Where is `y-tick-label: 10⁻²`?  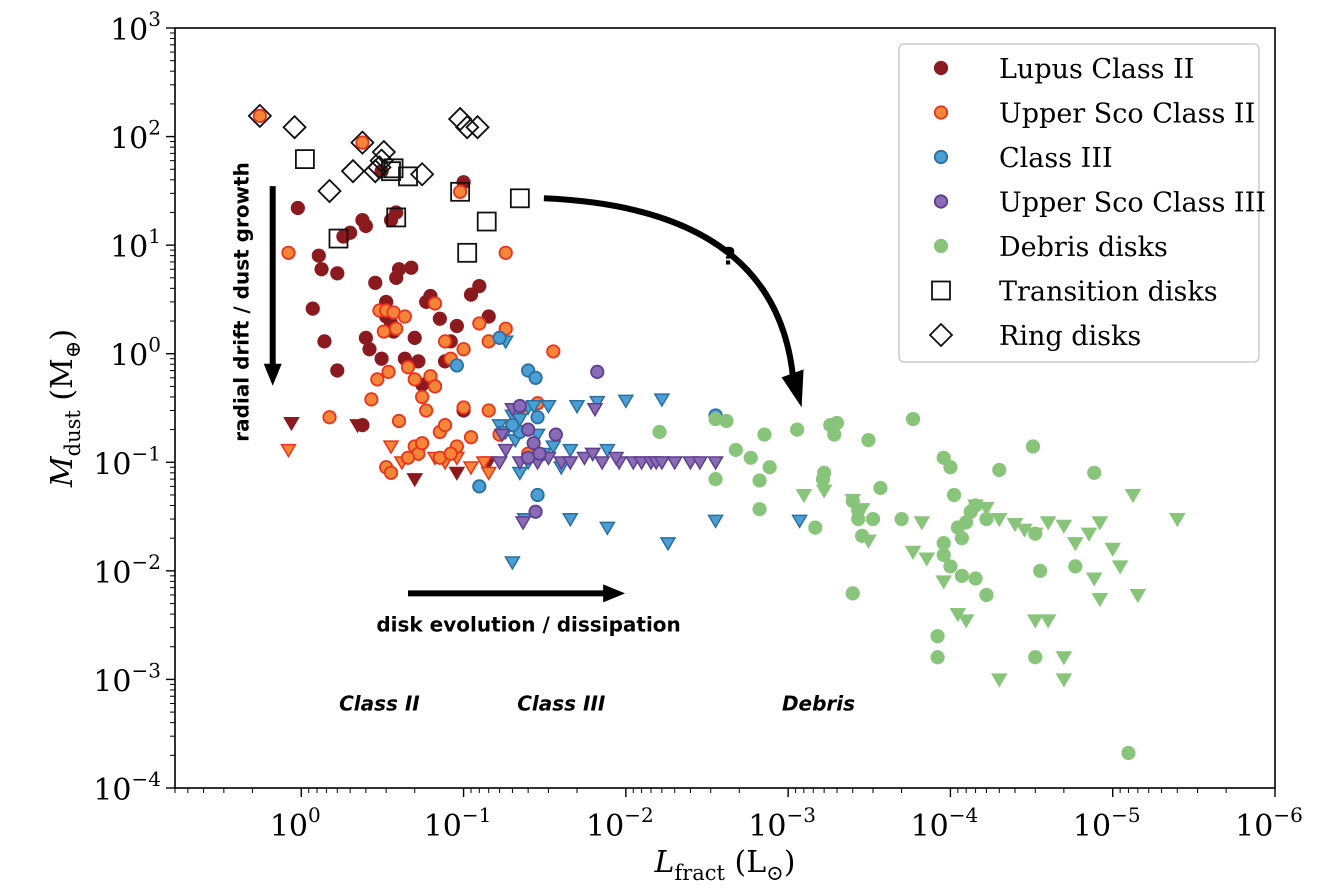 y-tick-label: 10⁻² is located at coordinates (127, 570).